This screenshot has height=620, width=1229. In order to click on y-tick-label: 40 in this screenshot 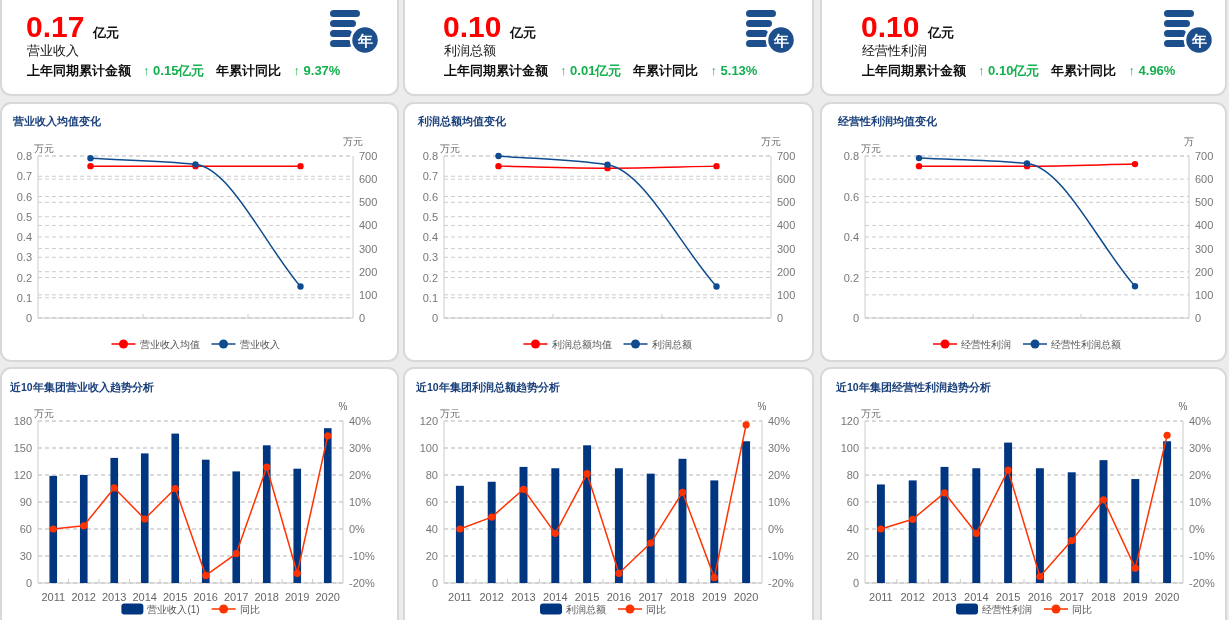, I will do `click(852, 529)`.